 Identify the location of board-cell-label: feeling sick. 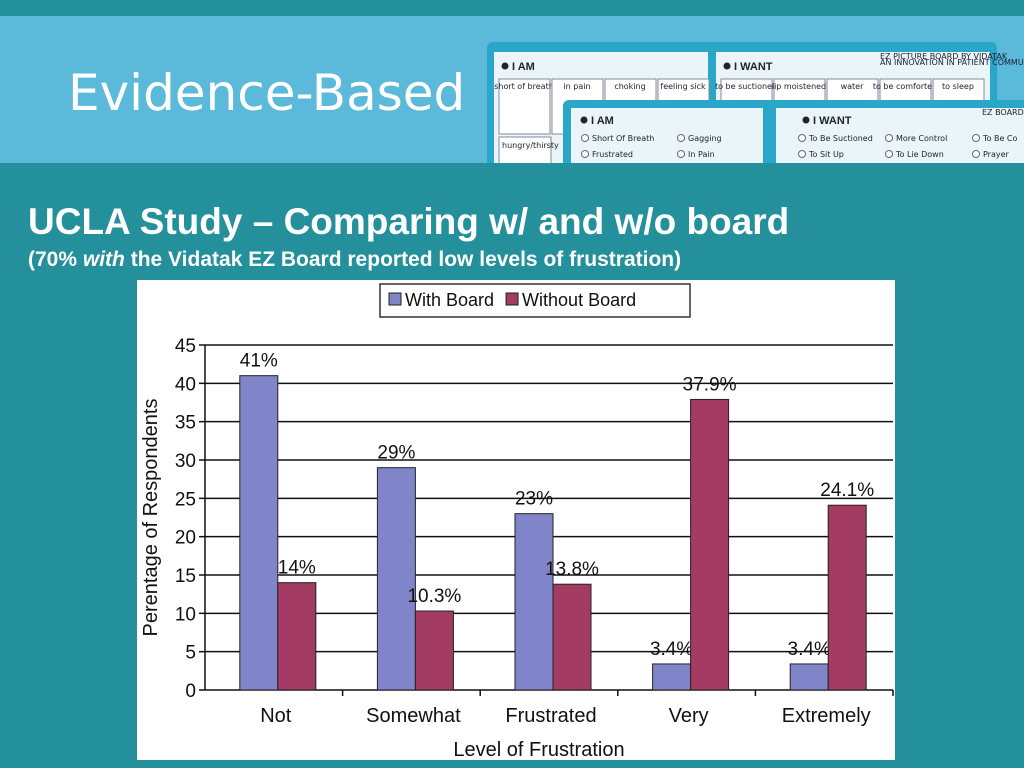
(683, 86).